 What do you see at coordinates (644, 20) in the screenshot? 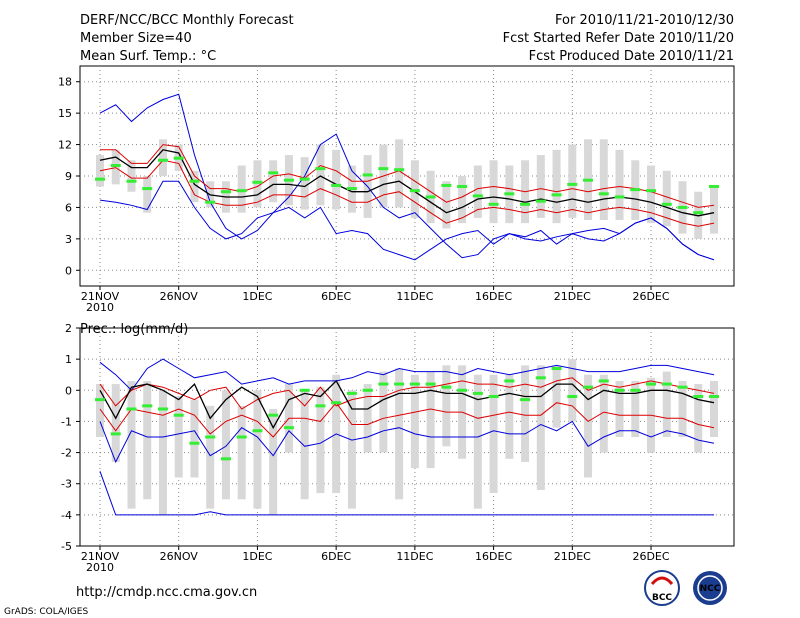
I see `header-forecast-period: For 2010/11/21-2010/12/30` at bounding box center [644, 20].